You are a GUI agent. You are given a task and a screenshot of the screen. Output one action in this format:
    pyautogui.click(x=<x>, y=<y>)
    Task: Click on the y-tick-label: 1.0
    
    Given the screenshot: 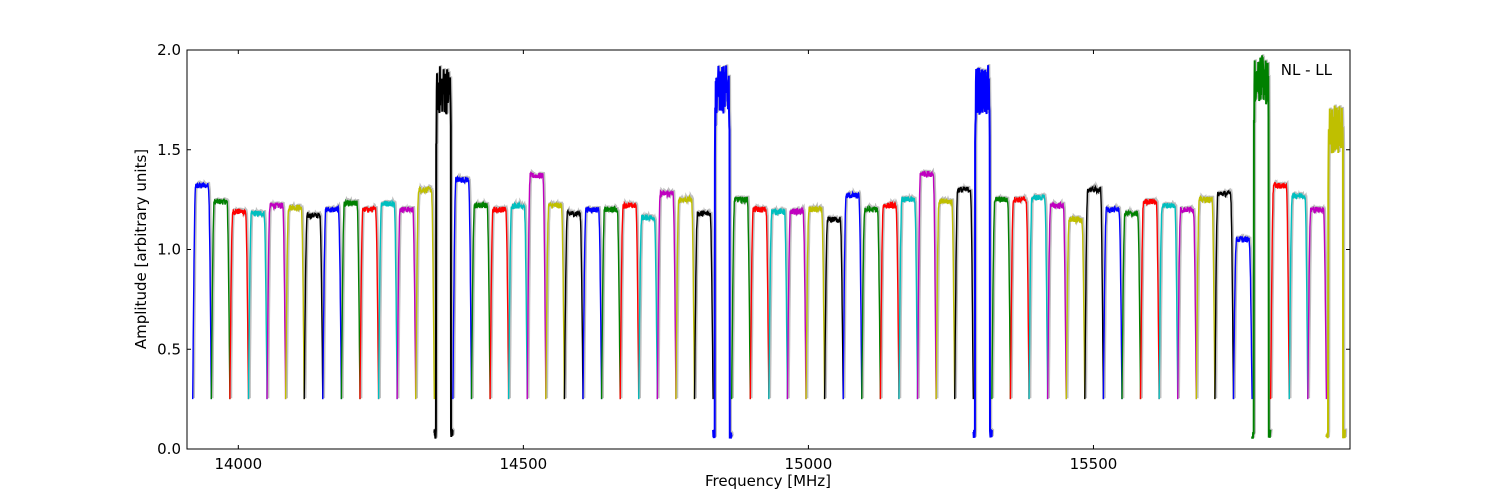 What is the action you would take?
    pyautogui.click(x=169, y=250)
    